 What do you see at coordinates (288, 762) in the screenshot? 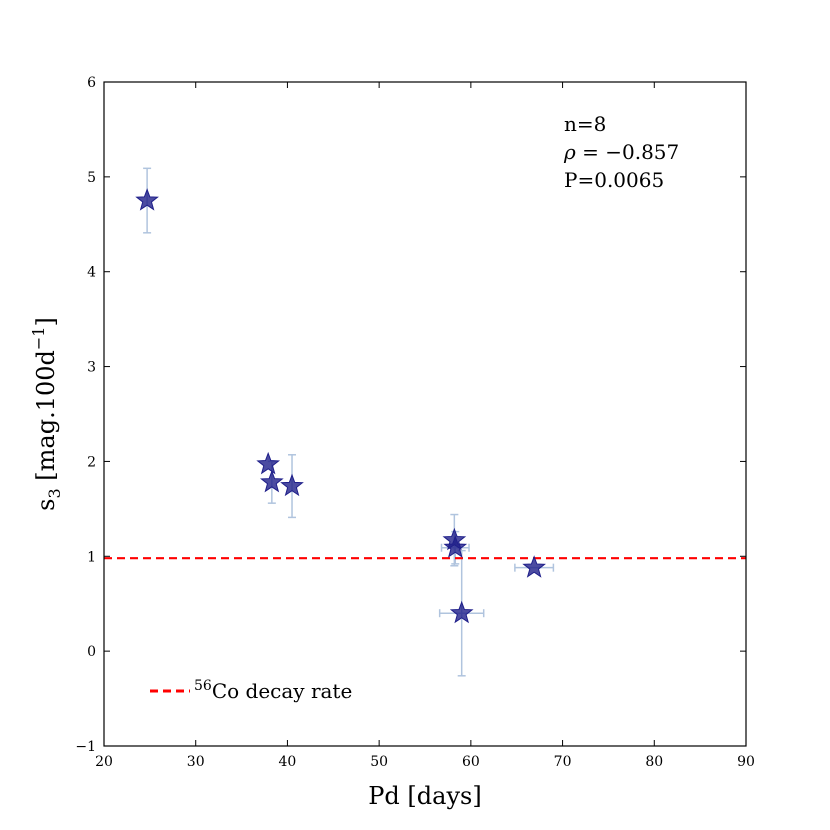
I see `x-tick-label: 40` at bounding box center [288, 762].